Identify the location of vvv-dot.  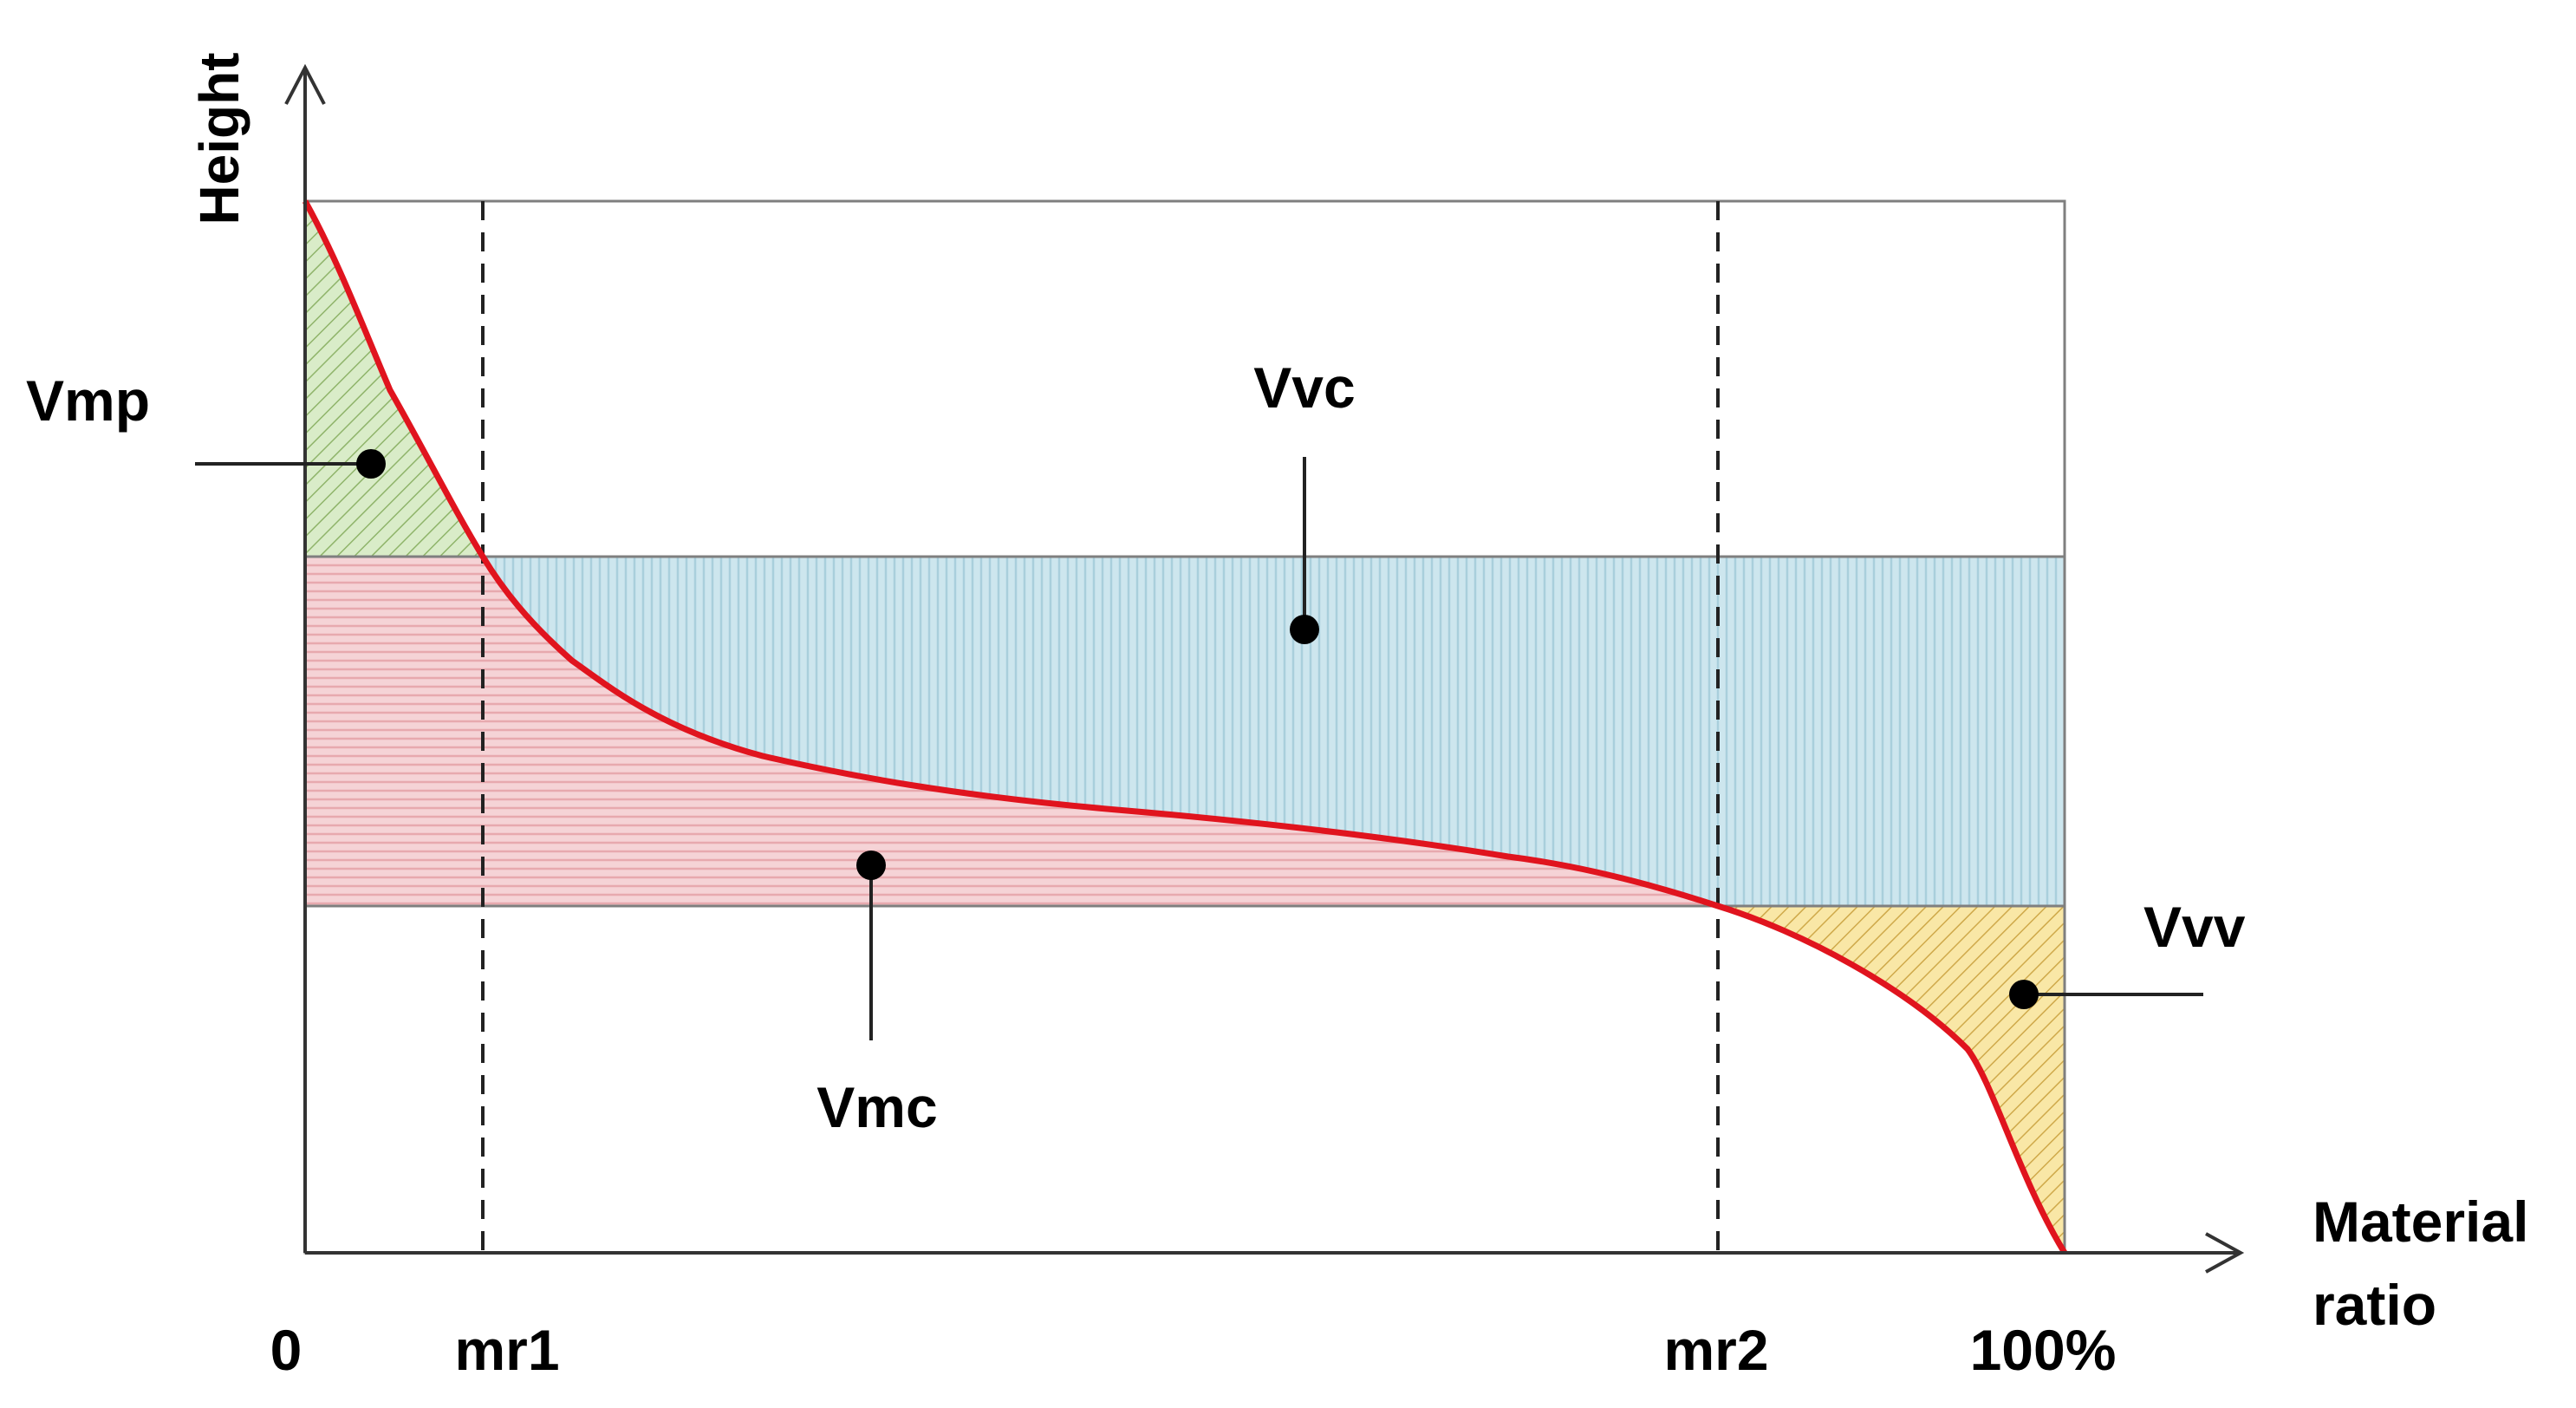
(2024, 994).